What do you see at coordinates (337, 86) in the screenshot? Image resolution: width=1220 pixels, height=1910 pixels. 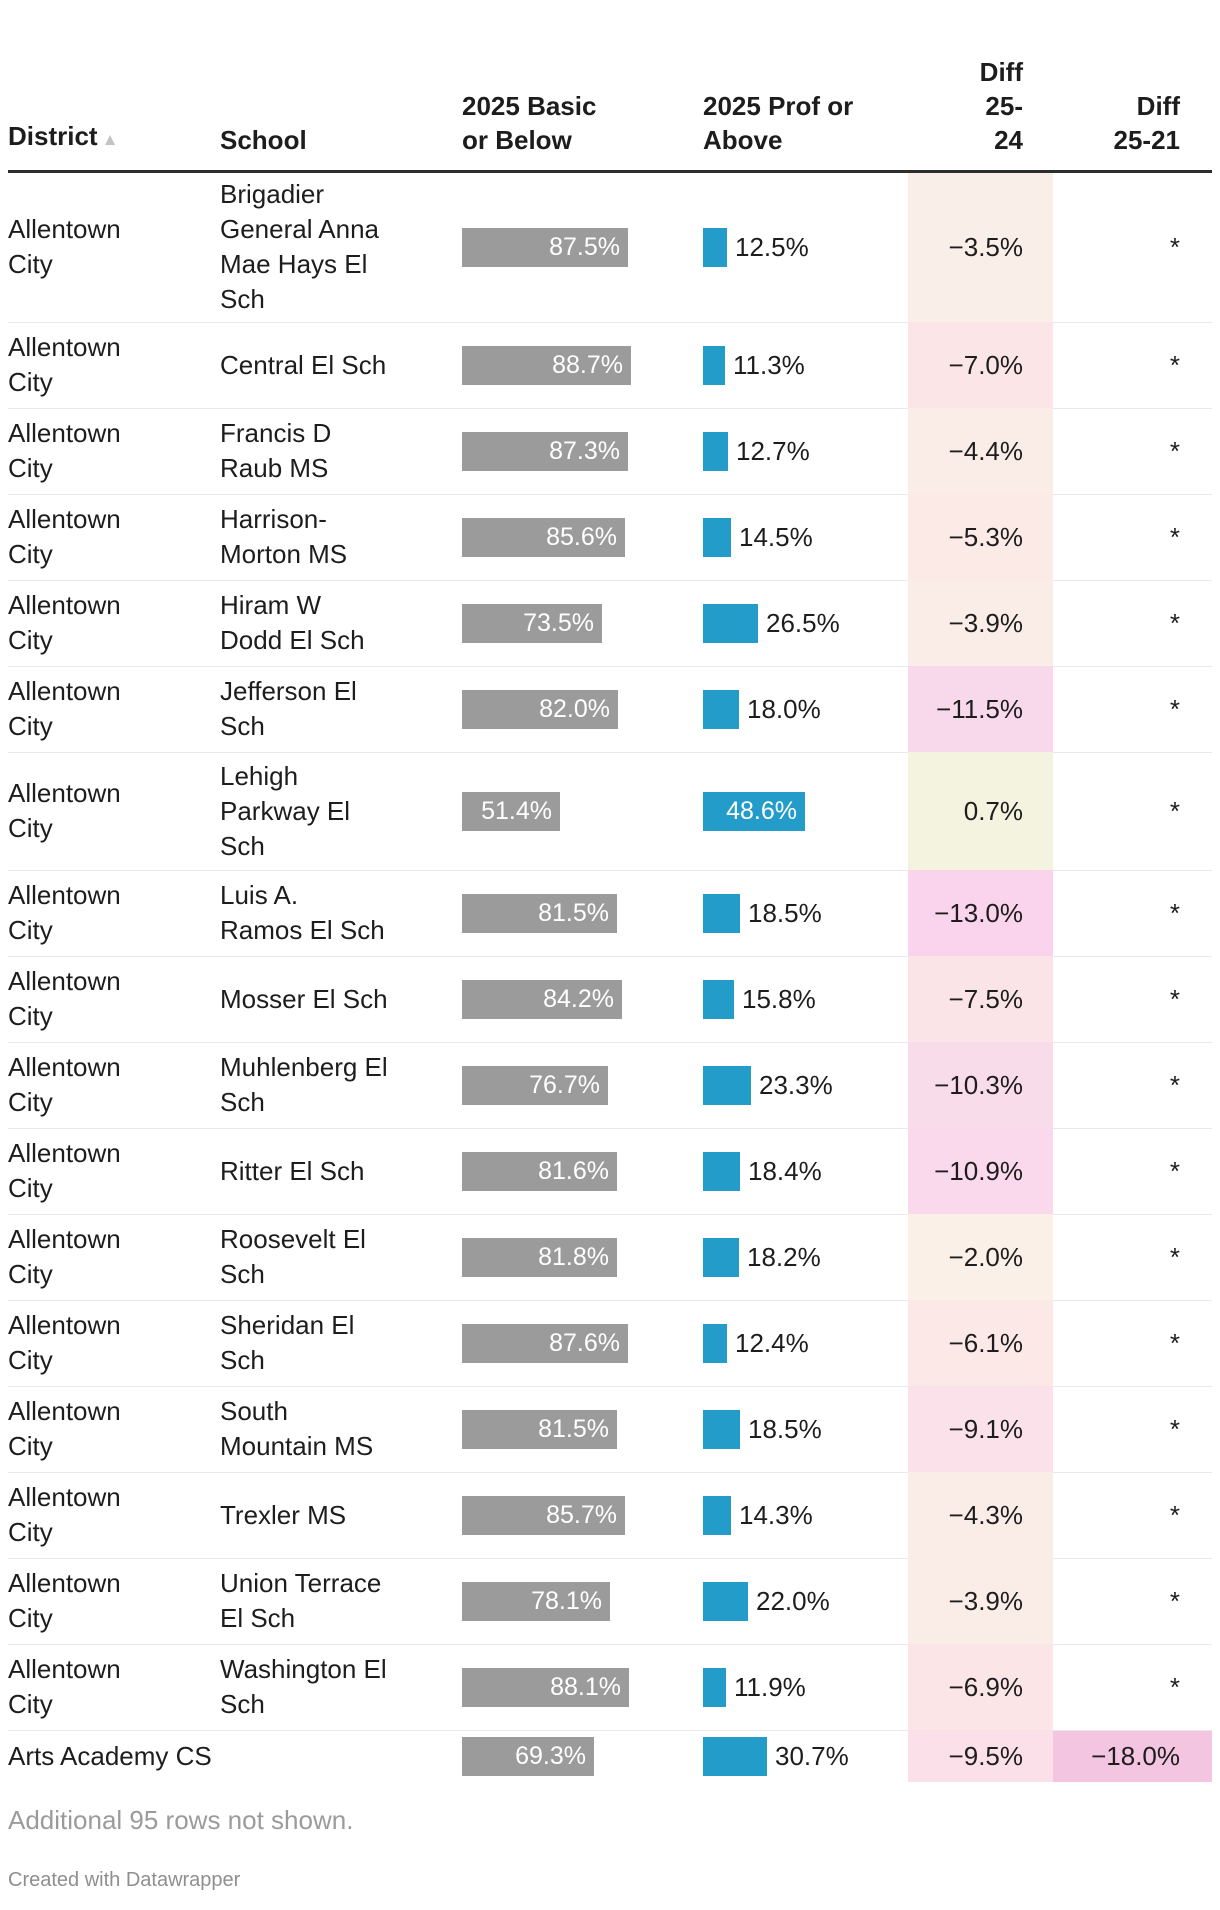 I see `col-header-school: School` at bounding box center [337, 86].